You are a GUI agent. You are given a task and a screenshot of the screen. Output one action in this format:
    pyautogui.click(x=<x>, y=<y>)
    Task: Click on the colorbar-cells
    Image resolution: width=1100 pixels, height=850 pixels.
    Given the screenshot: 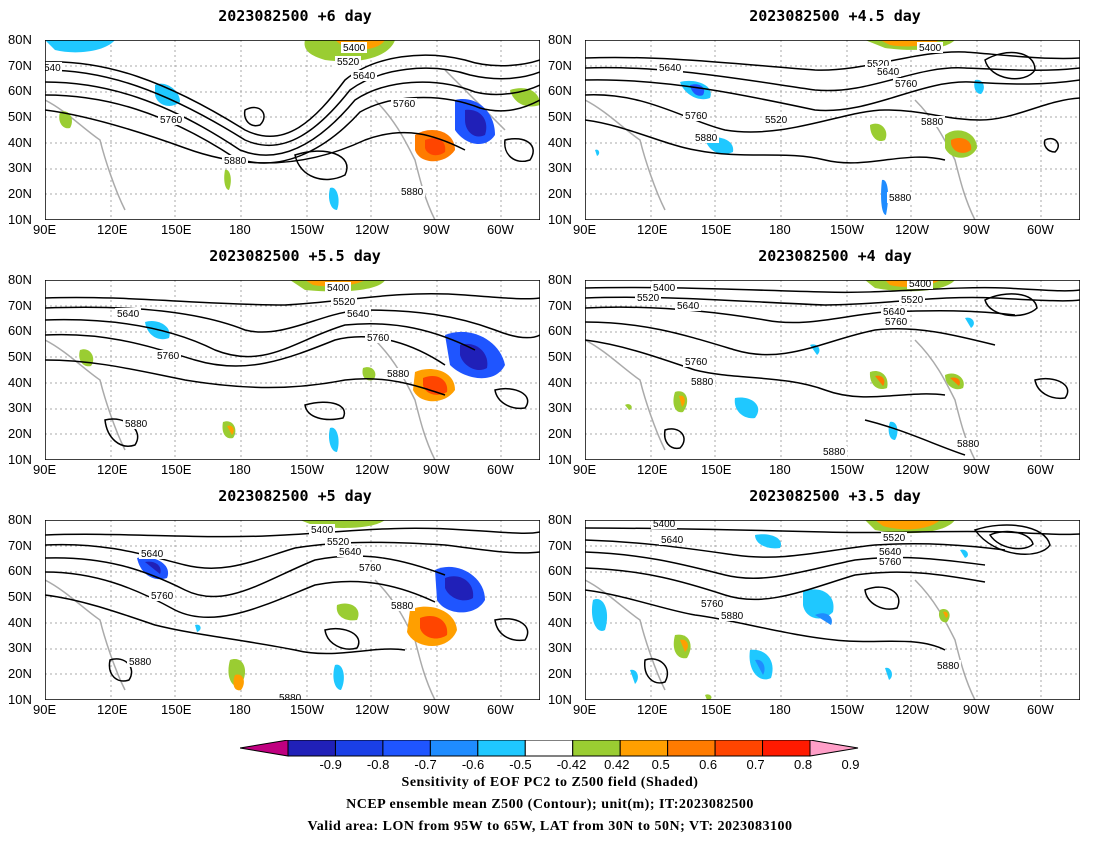 What is the action you would take?
    pyautogui.click(x=549, y=748)
    